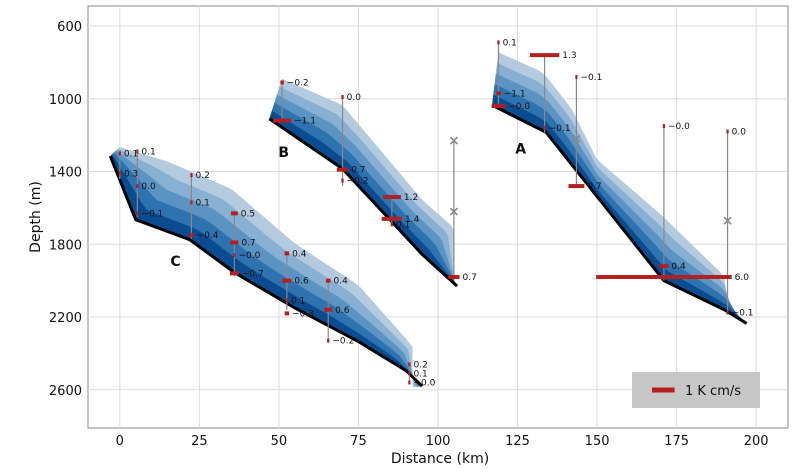 The image size is (800, 475). What do you see at coordinates (120, 441) in the screenshot?
I see `x-tick-label: 0` at bounding box center [120, 441].